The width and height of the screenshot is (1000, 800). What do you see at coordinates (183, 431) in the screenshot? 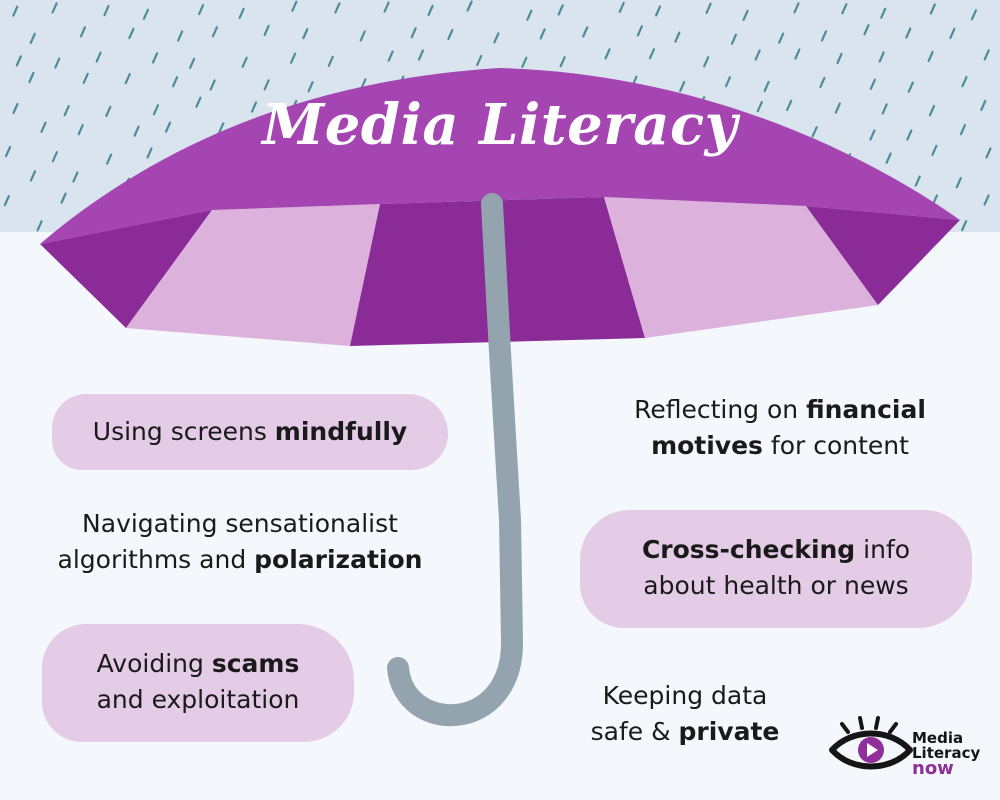
I see `item-text: Using screens` at bounding box center [183, 431].